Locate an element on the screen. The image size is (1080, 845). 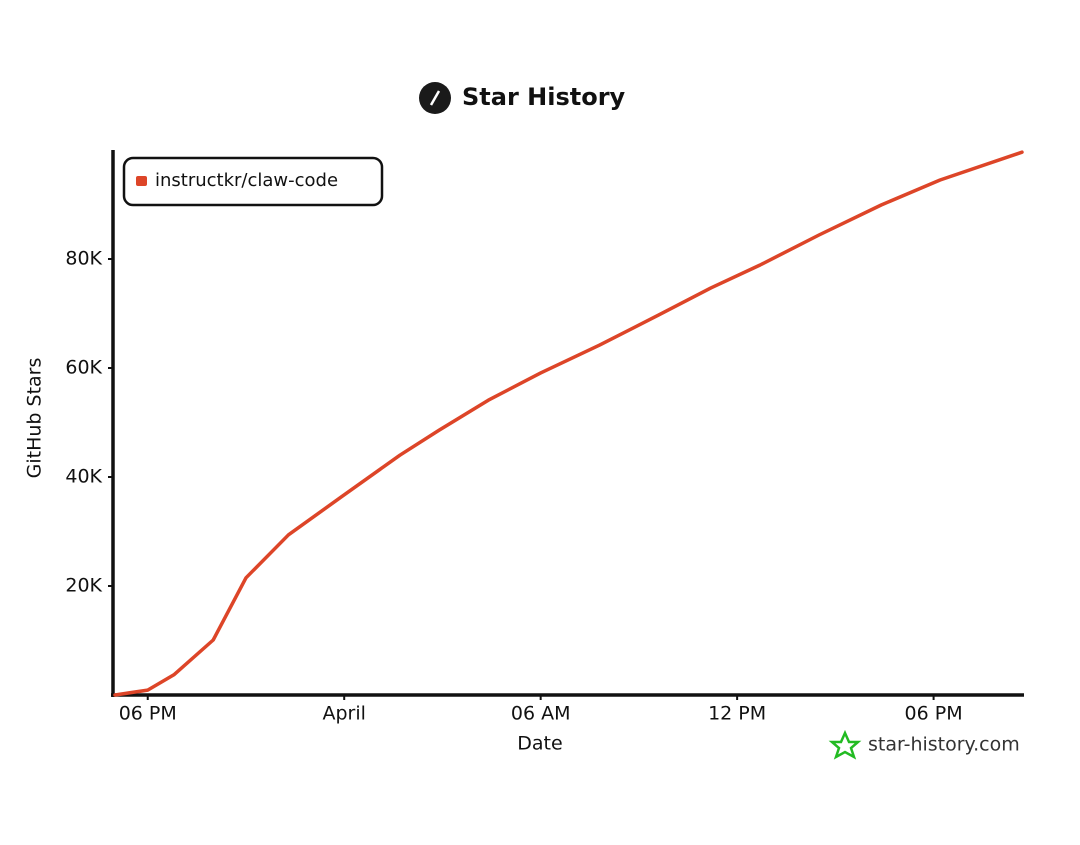
title-icon-pen is located at coordinates (435, 98).